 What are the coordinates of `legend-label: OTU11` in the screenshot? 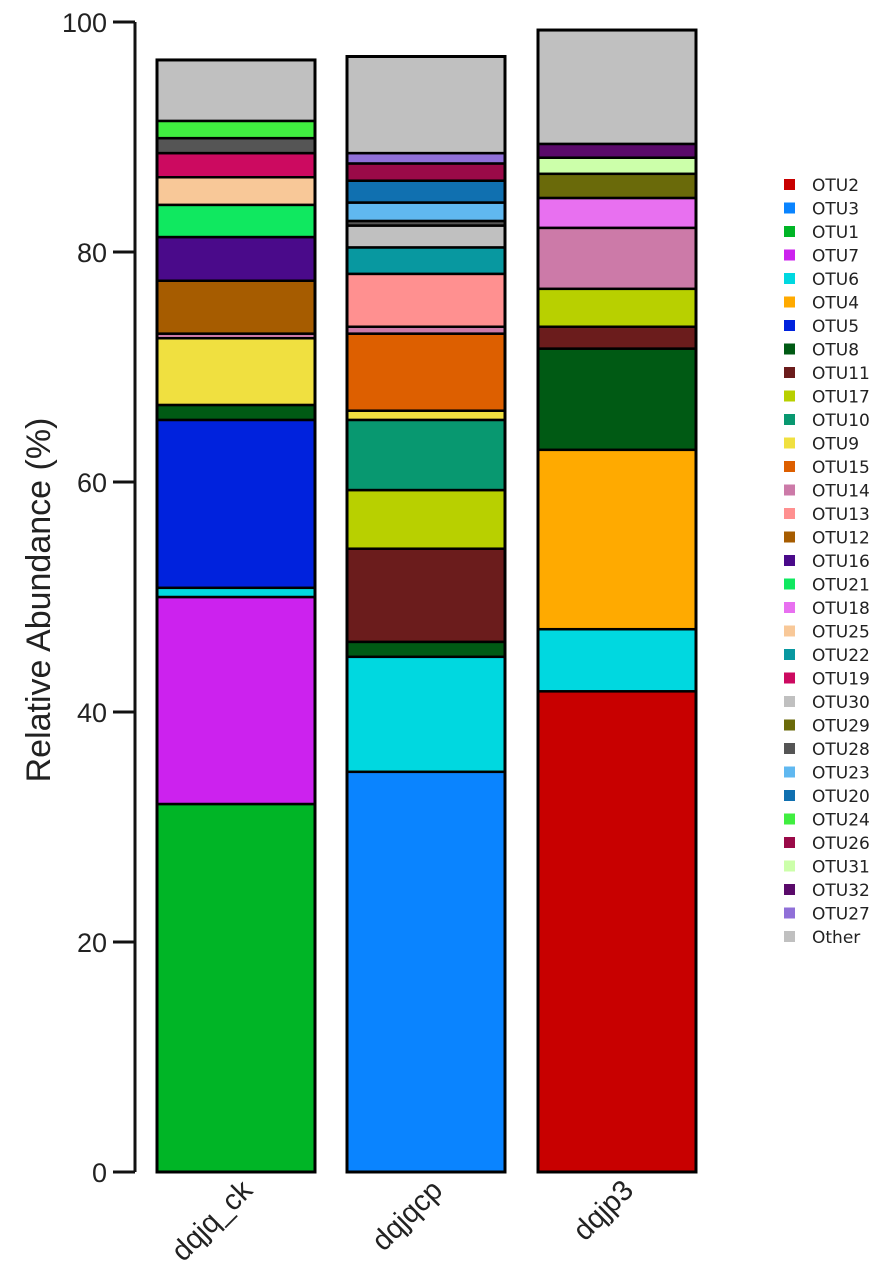 It's located at (841, 374).